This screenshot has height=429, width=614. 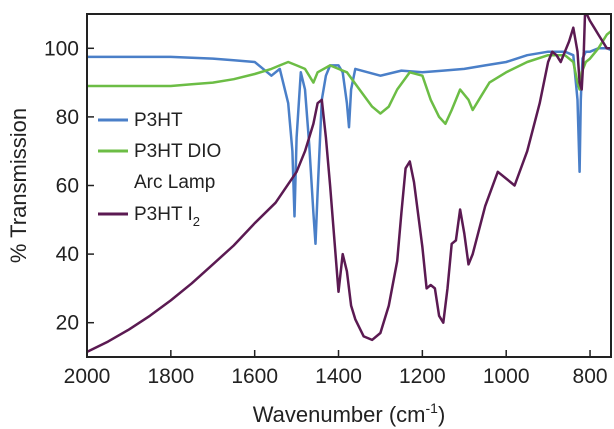 What do you see at coordinates (61, 48) in the screenshot?
I see `y-tick-label: 100` at bounding box center [61, 48].